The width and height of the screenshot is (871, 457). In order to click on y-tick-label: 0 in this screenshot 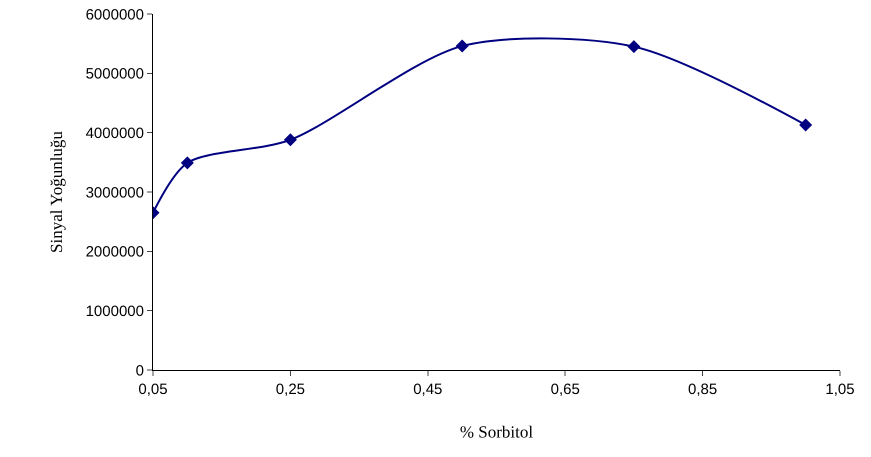, I will do `click(140, 371)`.